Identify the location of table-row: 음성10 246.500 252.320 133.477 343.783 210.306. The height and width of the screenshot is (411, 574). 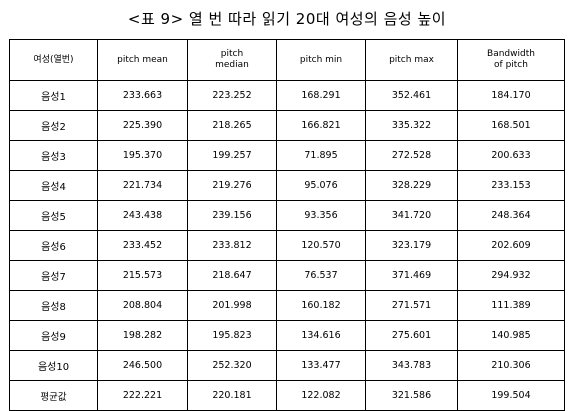
(287, 365).